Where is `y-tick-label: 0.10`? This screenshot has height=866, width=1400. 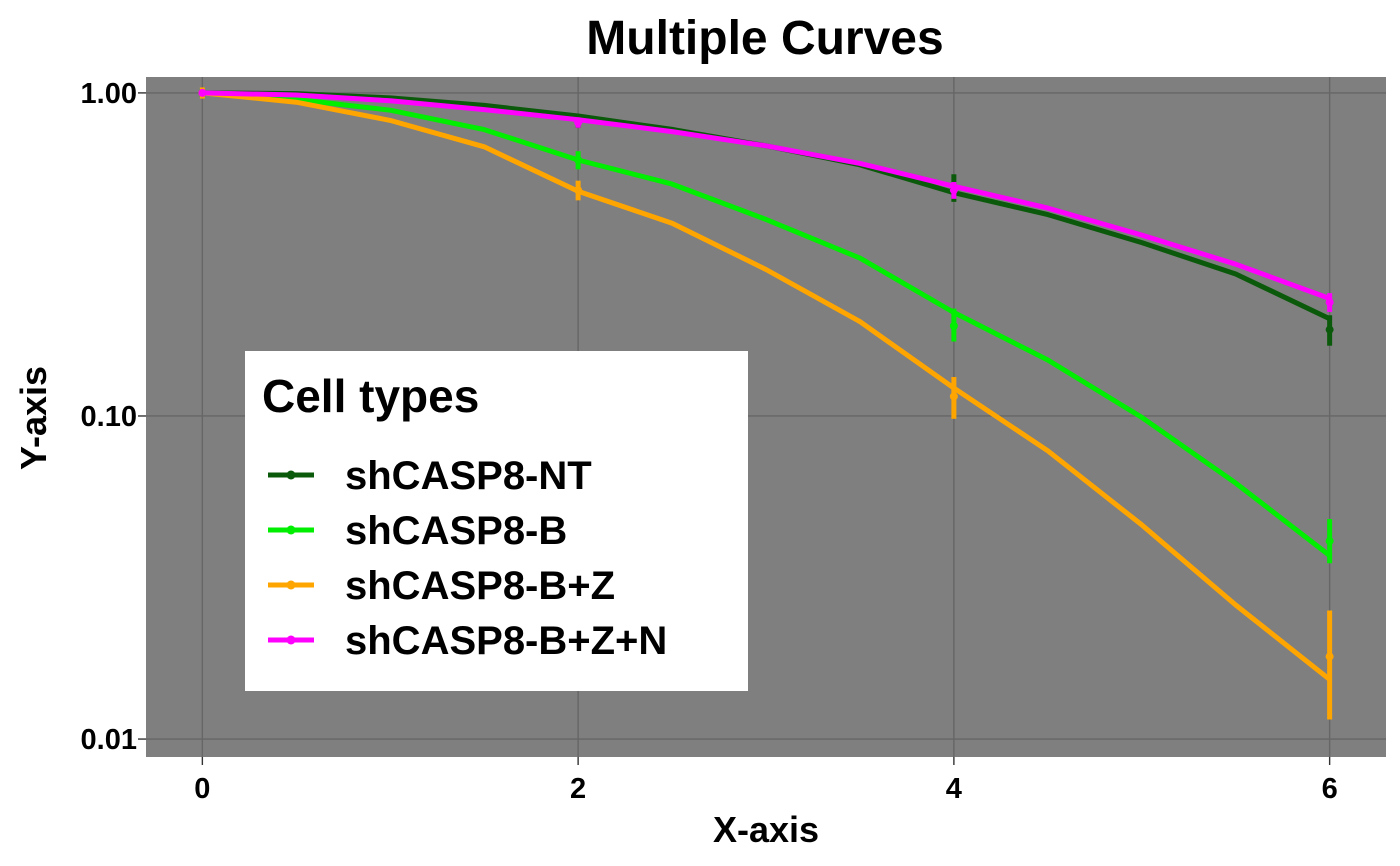 y-tick-label: 0.10 is located at coordinates (109, 417).